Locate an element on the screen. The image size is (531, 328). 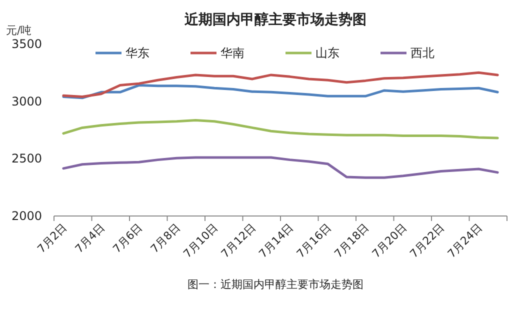
legend-label: 西北 is located at coordinates (422, 53).